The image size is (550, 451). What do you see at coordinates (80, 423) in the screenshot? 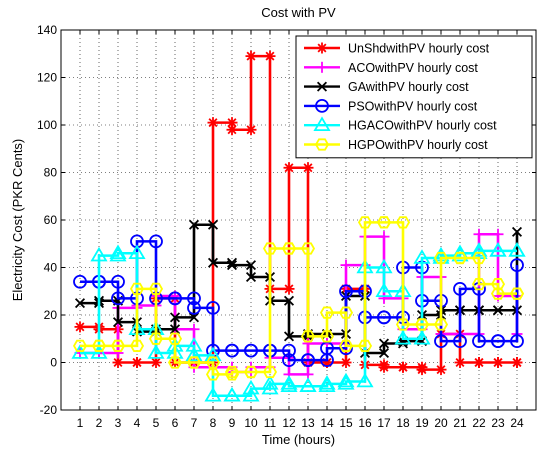
I see `x-tick-label: 1` at bounding box center [80, 423].